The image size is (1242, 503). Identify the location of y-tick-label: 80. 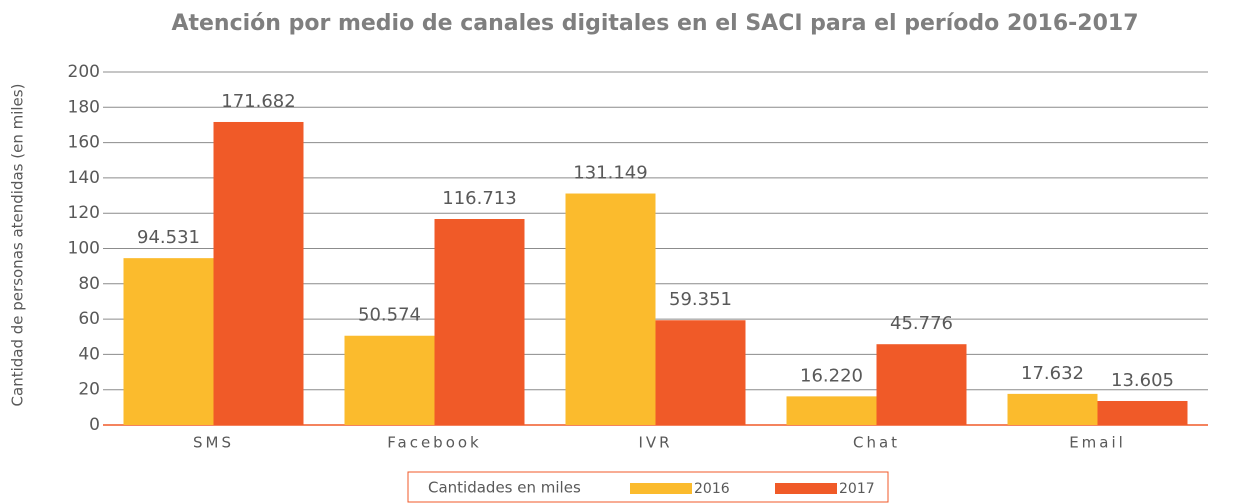
(89, 284).